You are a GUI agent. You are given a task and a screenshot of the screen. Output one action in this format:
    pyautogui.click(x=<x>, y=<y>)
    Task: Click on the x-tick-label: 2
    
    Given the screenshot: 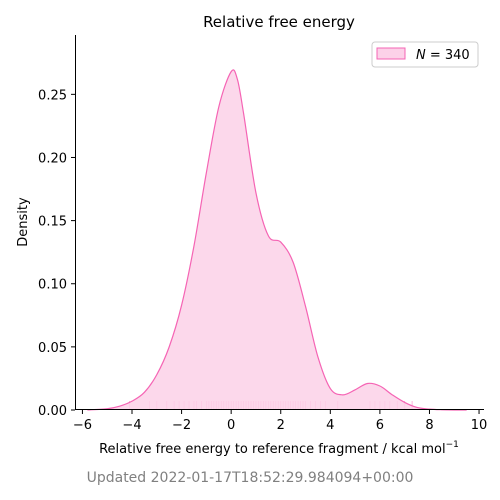 What is the action you would take?
    pyautogui.click(x=281, y=425)
    